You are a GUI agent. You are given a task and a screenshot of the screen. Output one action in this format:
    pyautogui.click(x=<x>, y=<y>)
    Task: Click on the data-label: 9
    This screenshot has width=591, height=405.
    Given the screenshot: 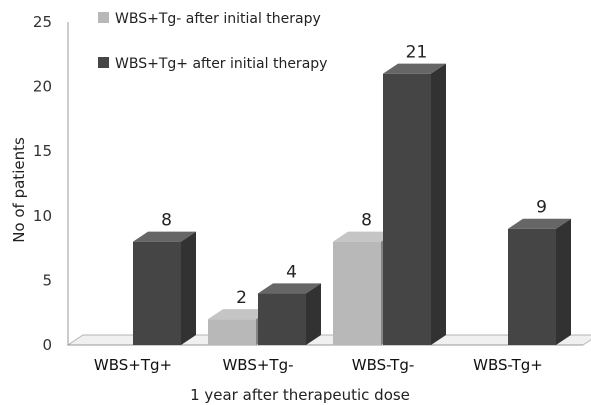 What is the action you would take?
    pyautogui.click(x=541, y=208)
    